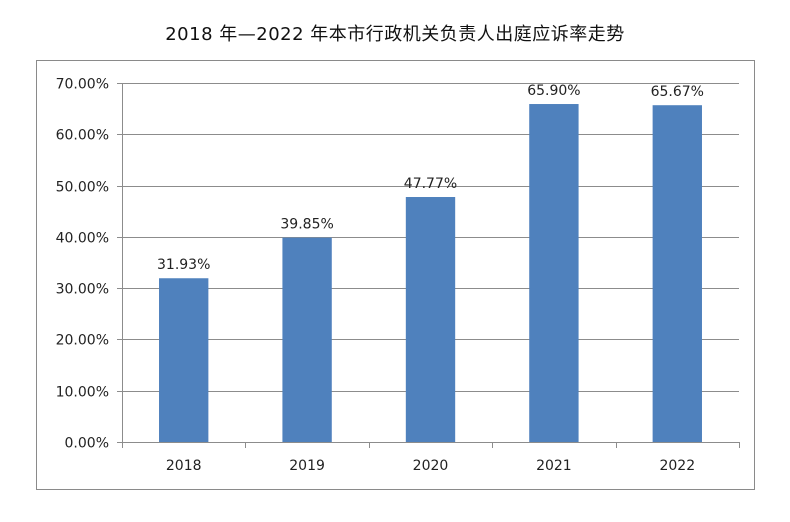 This screenshot has height=522, width=790. I want to click on data-label-2020: 47.77%, so click(430, 184).